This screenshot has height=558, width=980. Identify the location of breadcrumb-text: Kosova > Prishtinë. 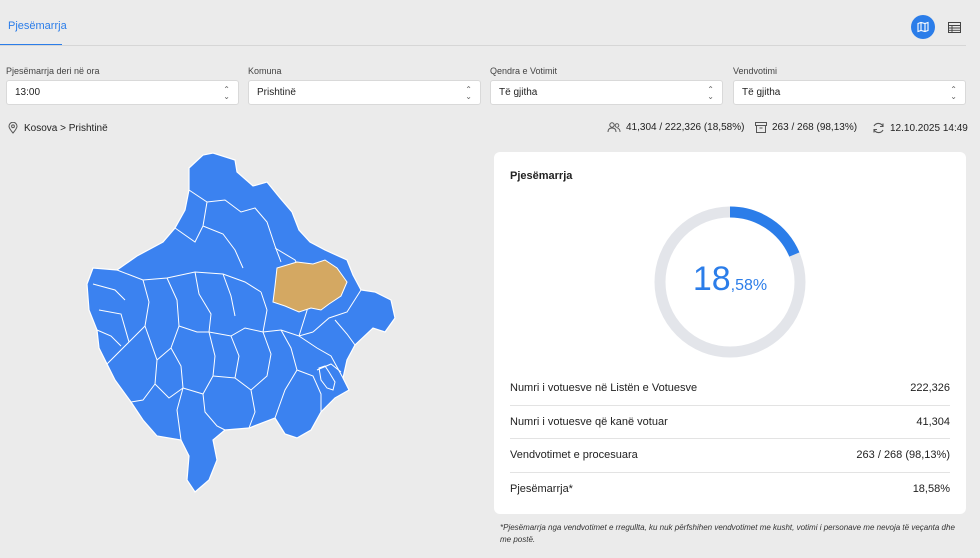
(66, 128).